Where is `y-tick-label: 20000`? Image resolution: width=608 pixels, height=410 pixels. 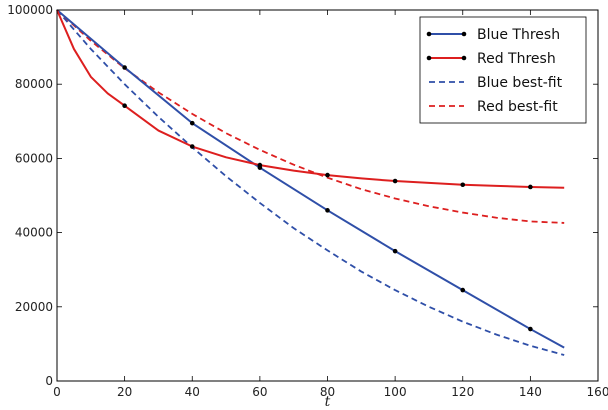 y-tick-label: 20000 is located at coordinates (34, 307).